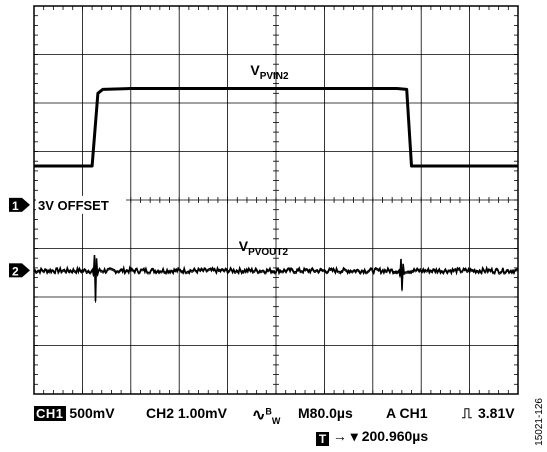 Image resolution: width=547 pixels, height=452 pixels. I want to click on trace-vpvout2-band, so click(276, 279).